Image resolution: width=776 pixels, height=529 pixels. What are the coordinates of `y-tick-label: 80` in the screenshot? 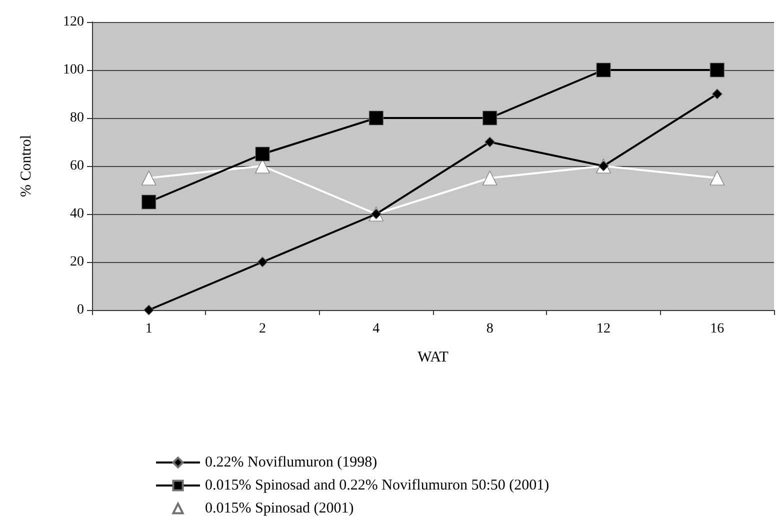 It's located at (77, 118).